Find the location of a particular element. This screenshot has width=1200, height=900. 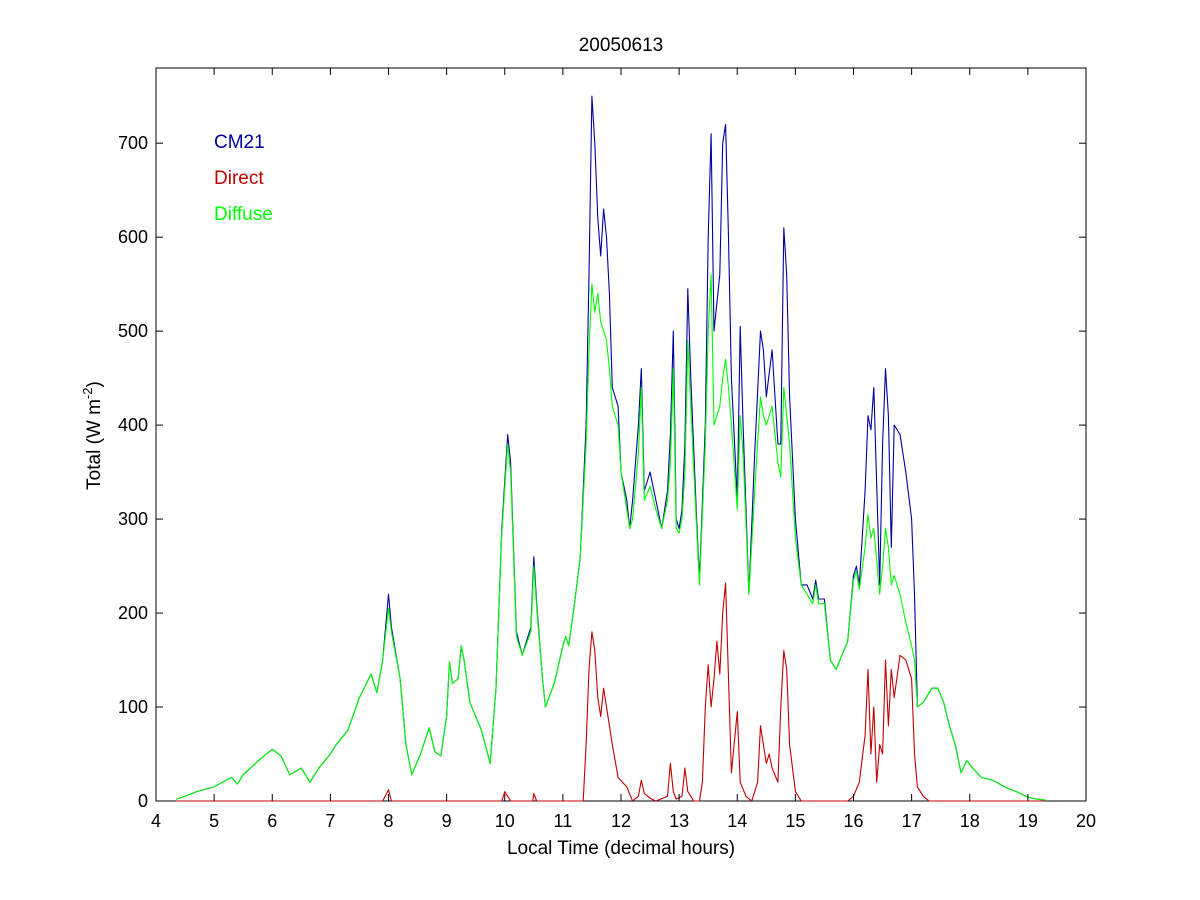

x-tick-label: 15 is located at coordinates (795, 821).